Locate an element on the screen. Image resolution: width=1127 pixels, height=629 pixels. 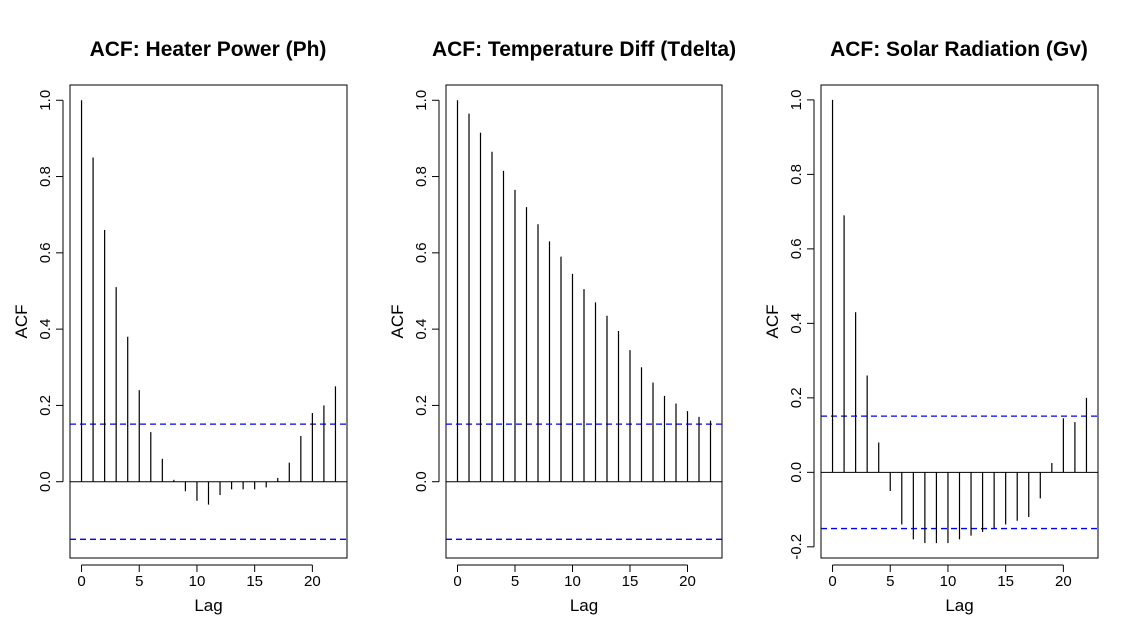
y-tick-label: -0.2 is located at coordinates (796, 547).